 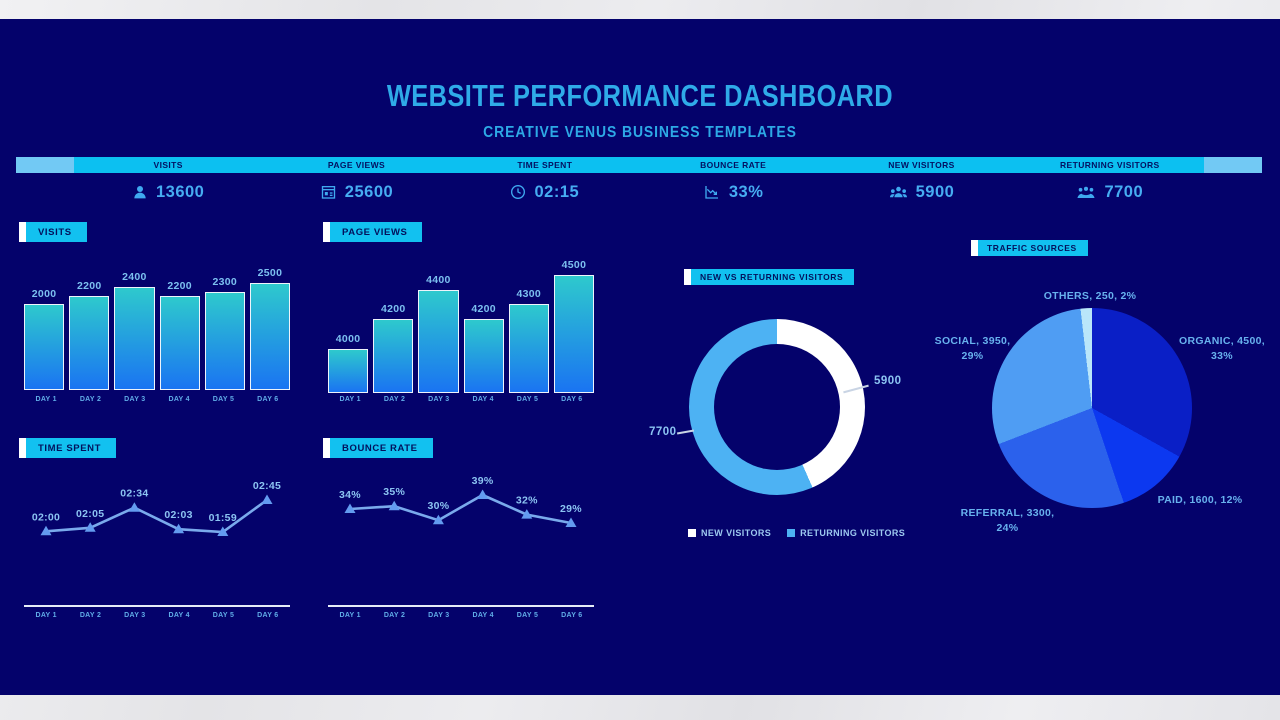 What do you see at coordinates (348, 339) in the screenshot?
I see `bar-value-label: 4000` at bounding box center [348, 339].